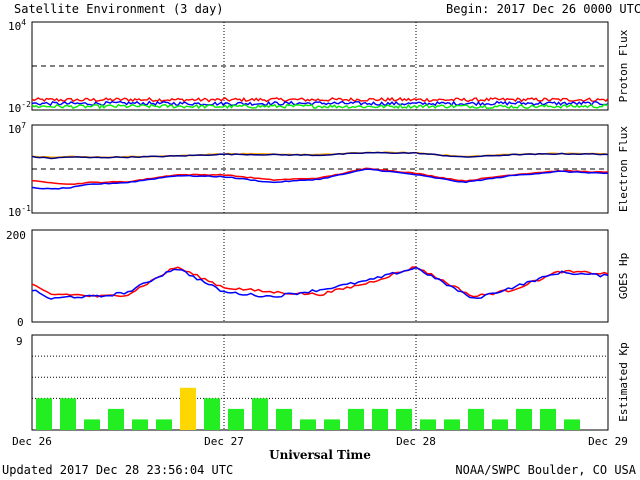  I want to click on x-tick-label: Dec 27, so click(224, 441).